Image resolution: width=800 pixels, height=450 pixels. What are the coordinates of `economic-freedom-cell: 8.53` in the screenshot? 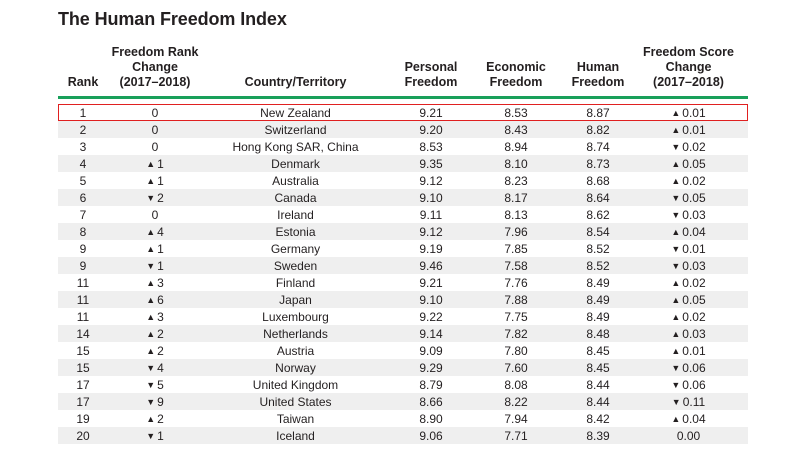 It's located at (516, 112).